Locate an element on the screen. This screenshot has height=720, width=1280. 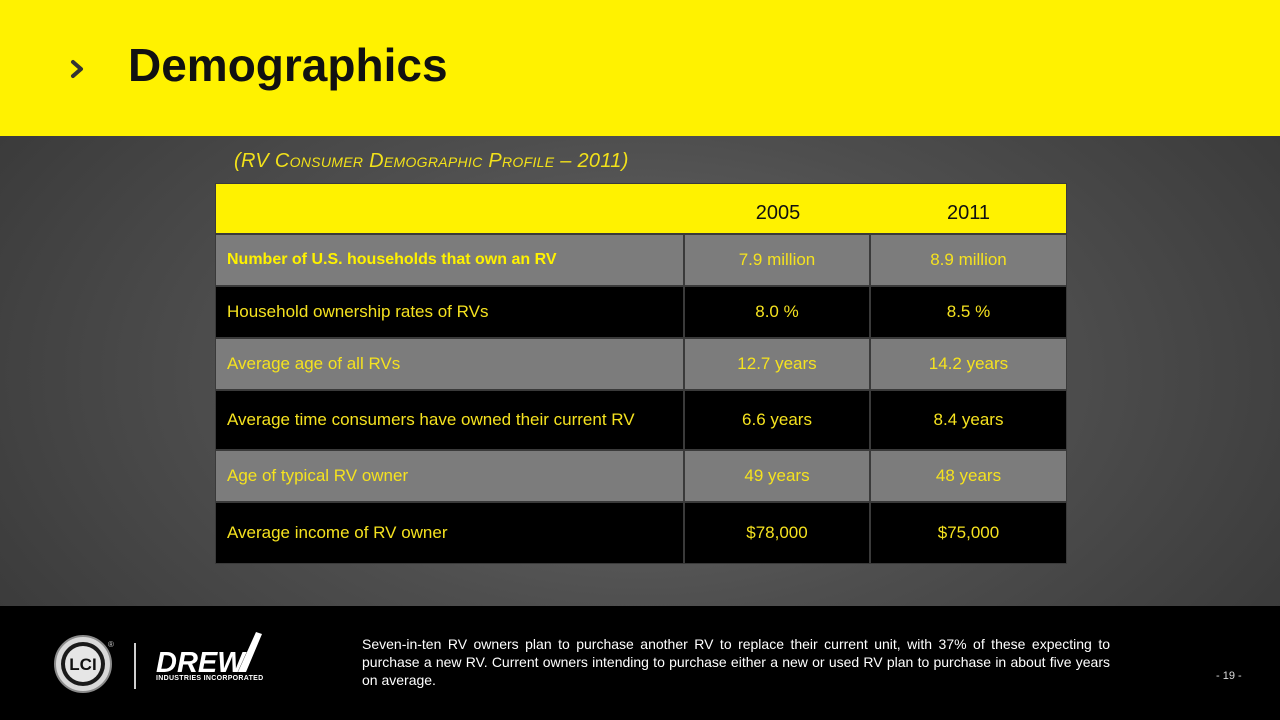
logo-divider is located at coordinates (135, 666).